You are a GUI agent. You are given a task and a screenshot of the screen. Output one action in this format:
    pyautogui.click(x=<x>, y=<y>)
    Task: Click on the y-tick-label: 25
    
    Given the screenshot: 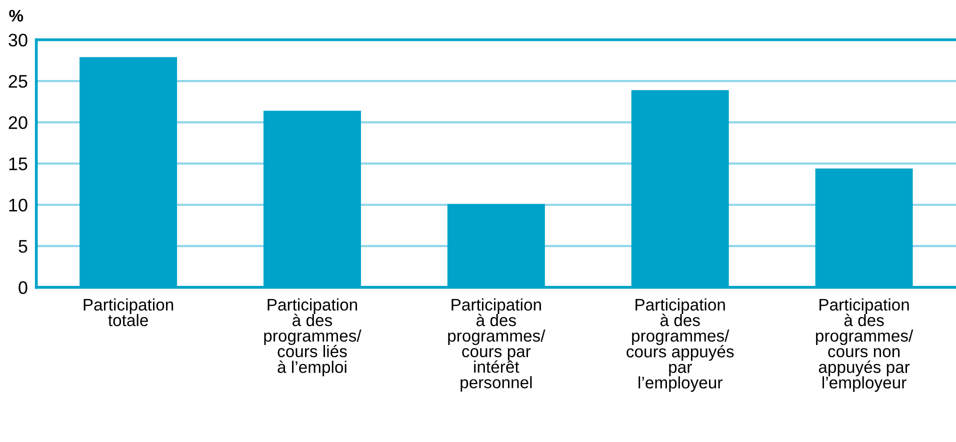 What is the action you would take?
    pyautogui.click(x=18, y=81)
    